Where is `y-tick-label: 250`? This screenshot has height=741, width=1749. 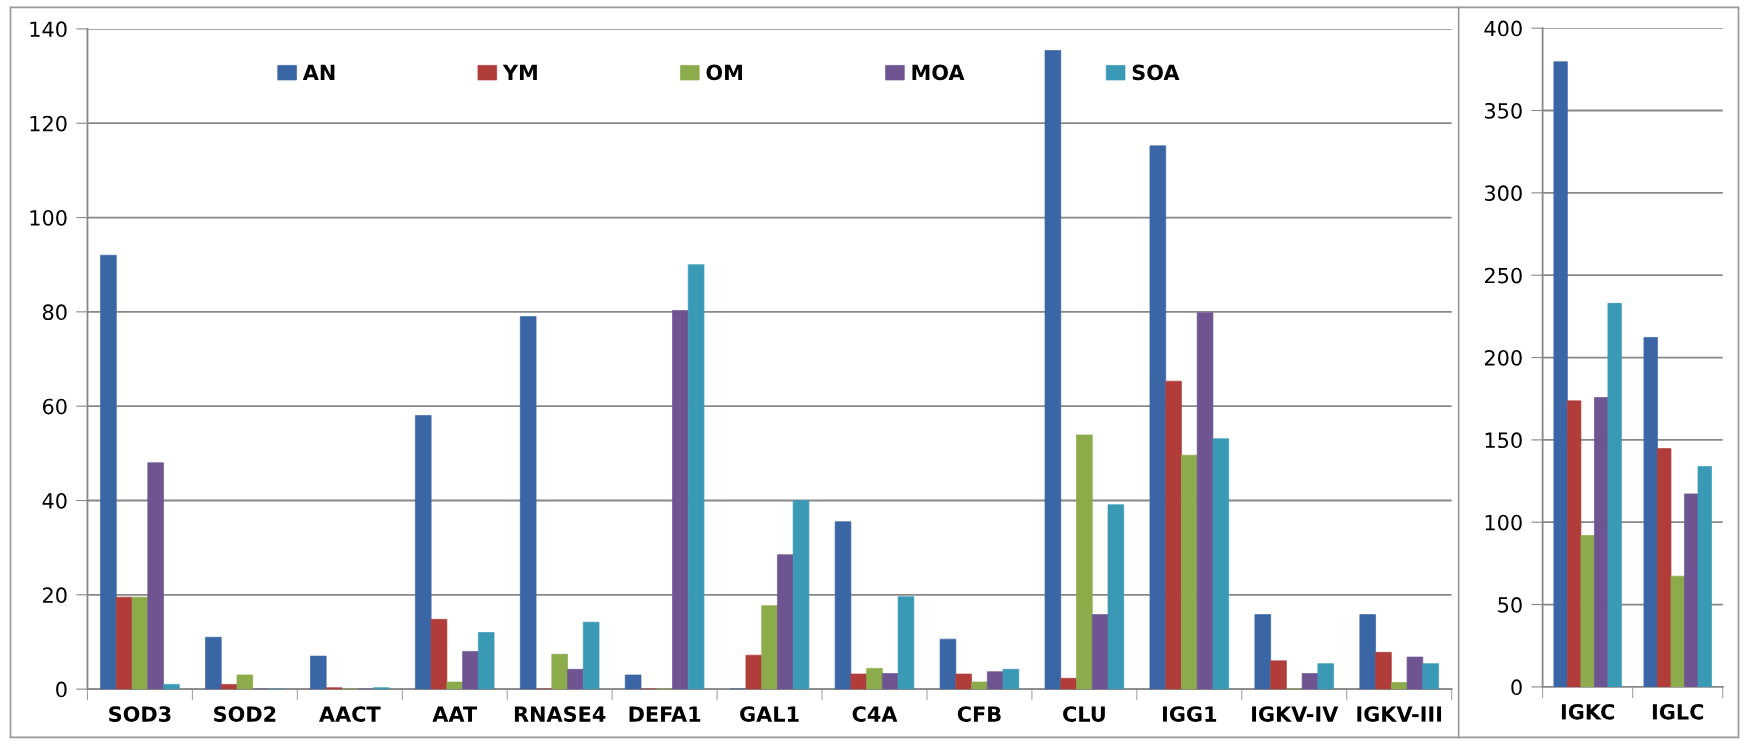
y-tick-label: 250 is located at coordinates (1503, 275).